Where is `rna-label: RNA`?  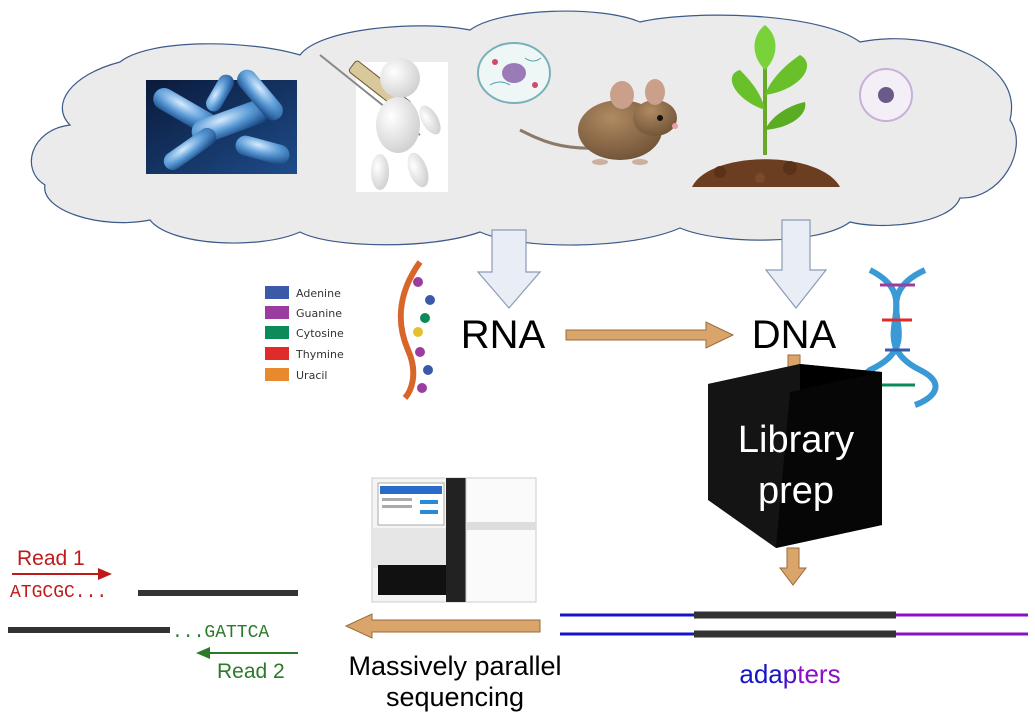
rna-label: RNA is located at coordinates (503, 335).